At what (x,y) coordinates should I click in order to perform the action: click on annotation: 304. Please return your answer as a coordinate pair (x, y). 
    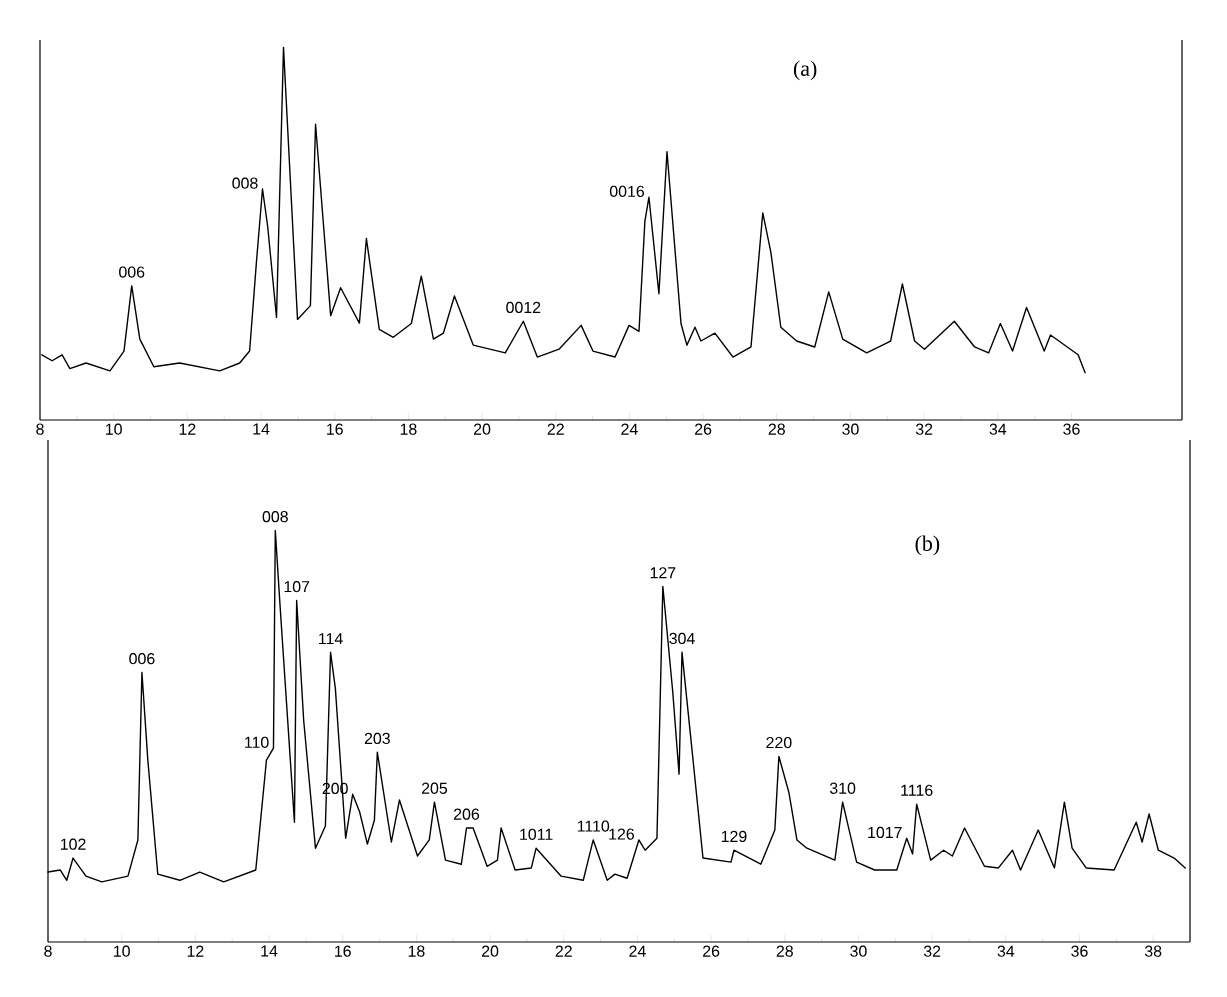
    Looking at the image, I should click on (682, 638).